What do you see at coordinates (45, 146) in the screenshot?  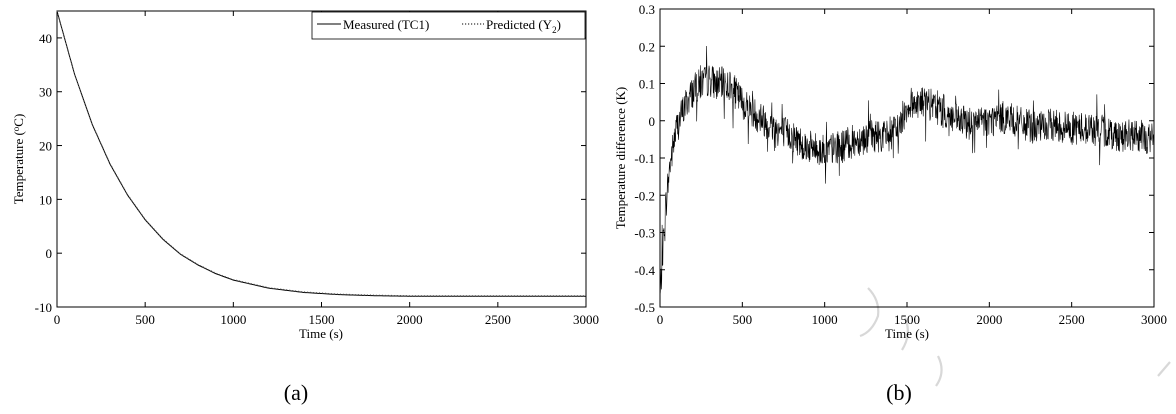 I see `y-tick-label: 20` at bounding box center [45, 146].